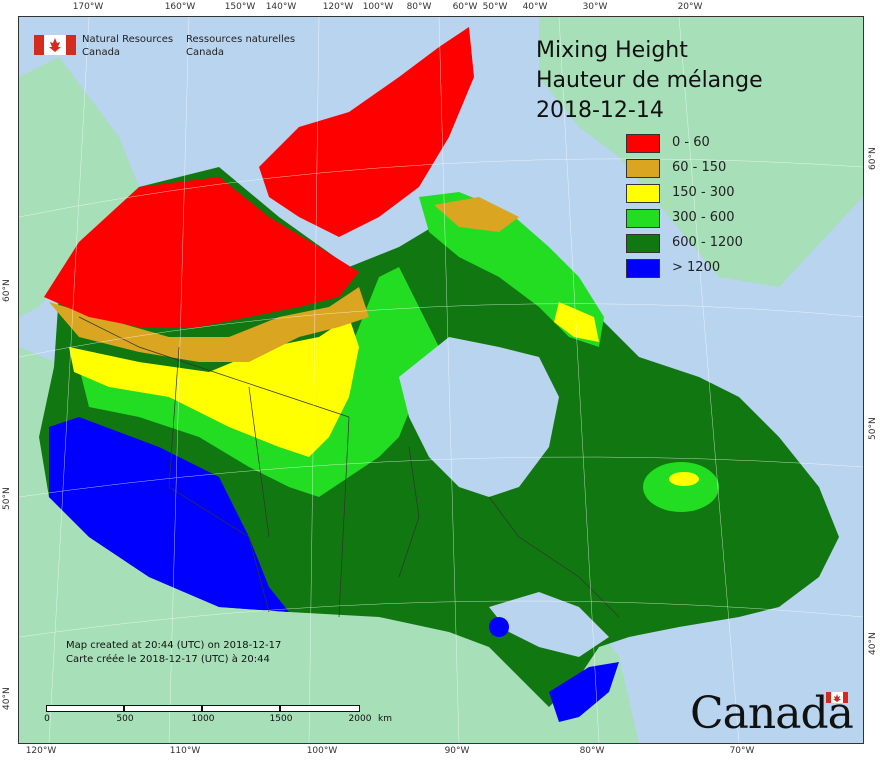 The width and height of the screenshot is (880, 760). Describe the element at coordinates (128, 46) in the screenshot. I see `agency-name-en: Natural Resources Canada` at that location.